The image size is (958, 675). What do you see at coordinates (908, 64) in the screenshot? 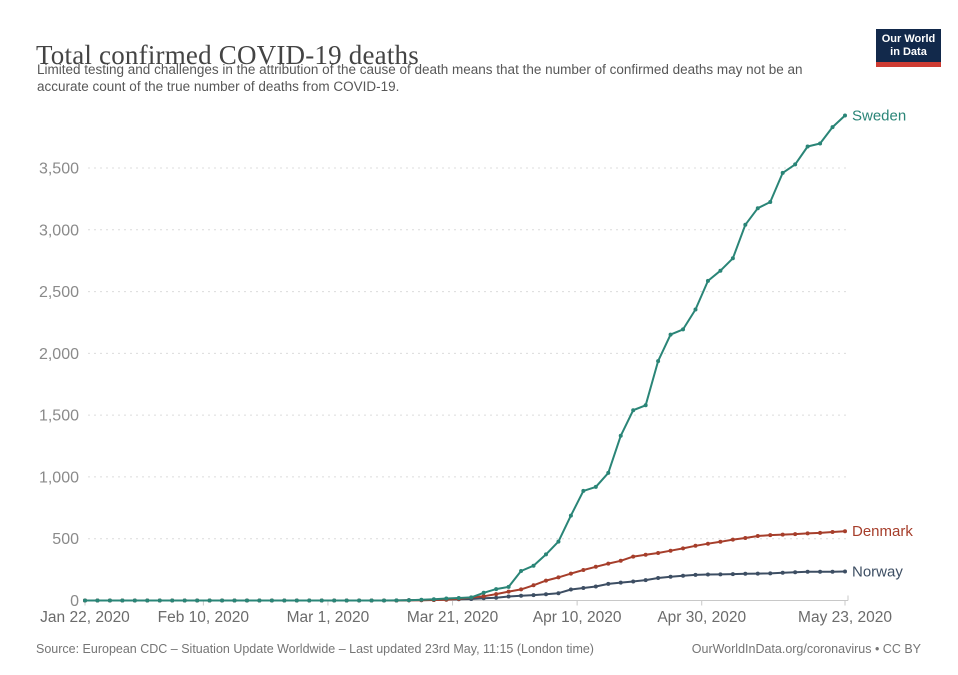
I see `owid-logo-stripe` at bounding box center [908, 64].